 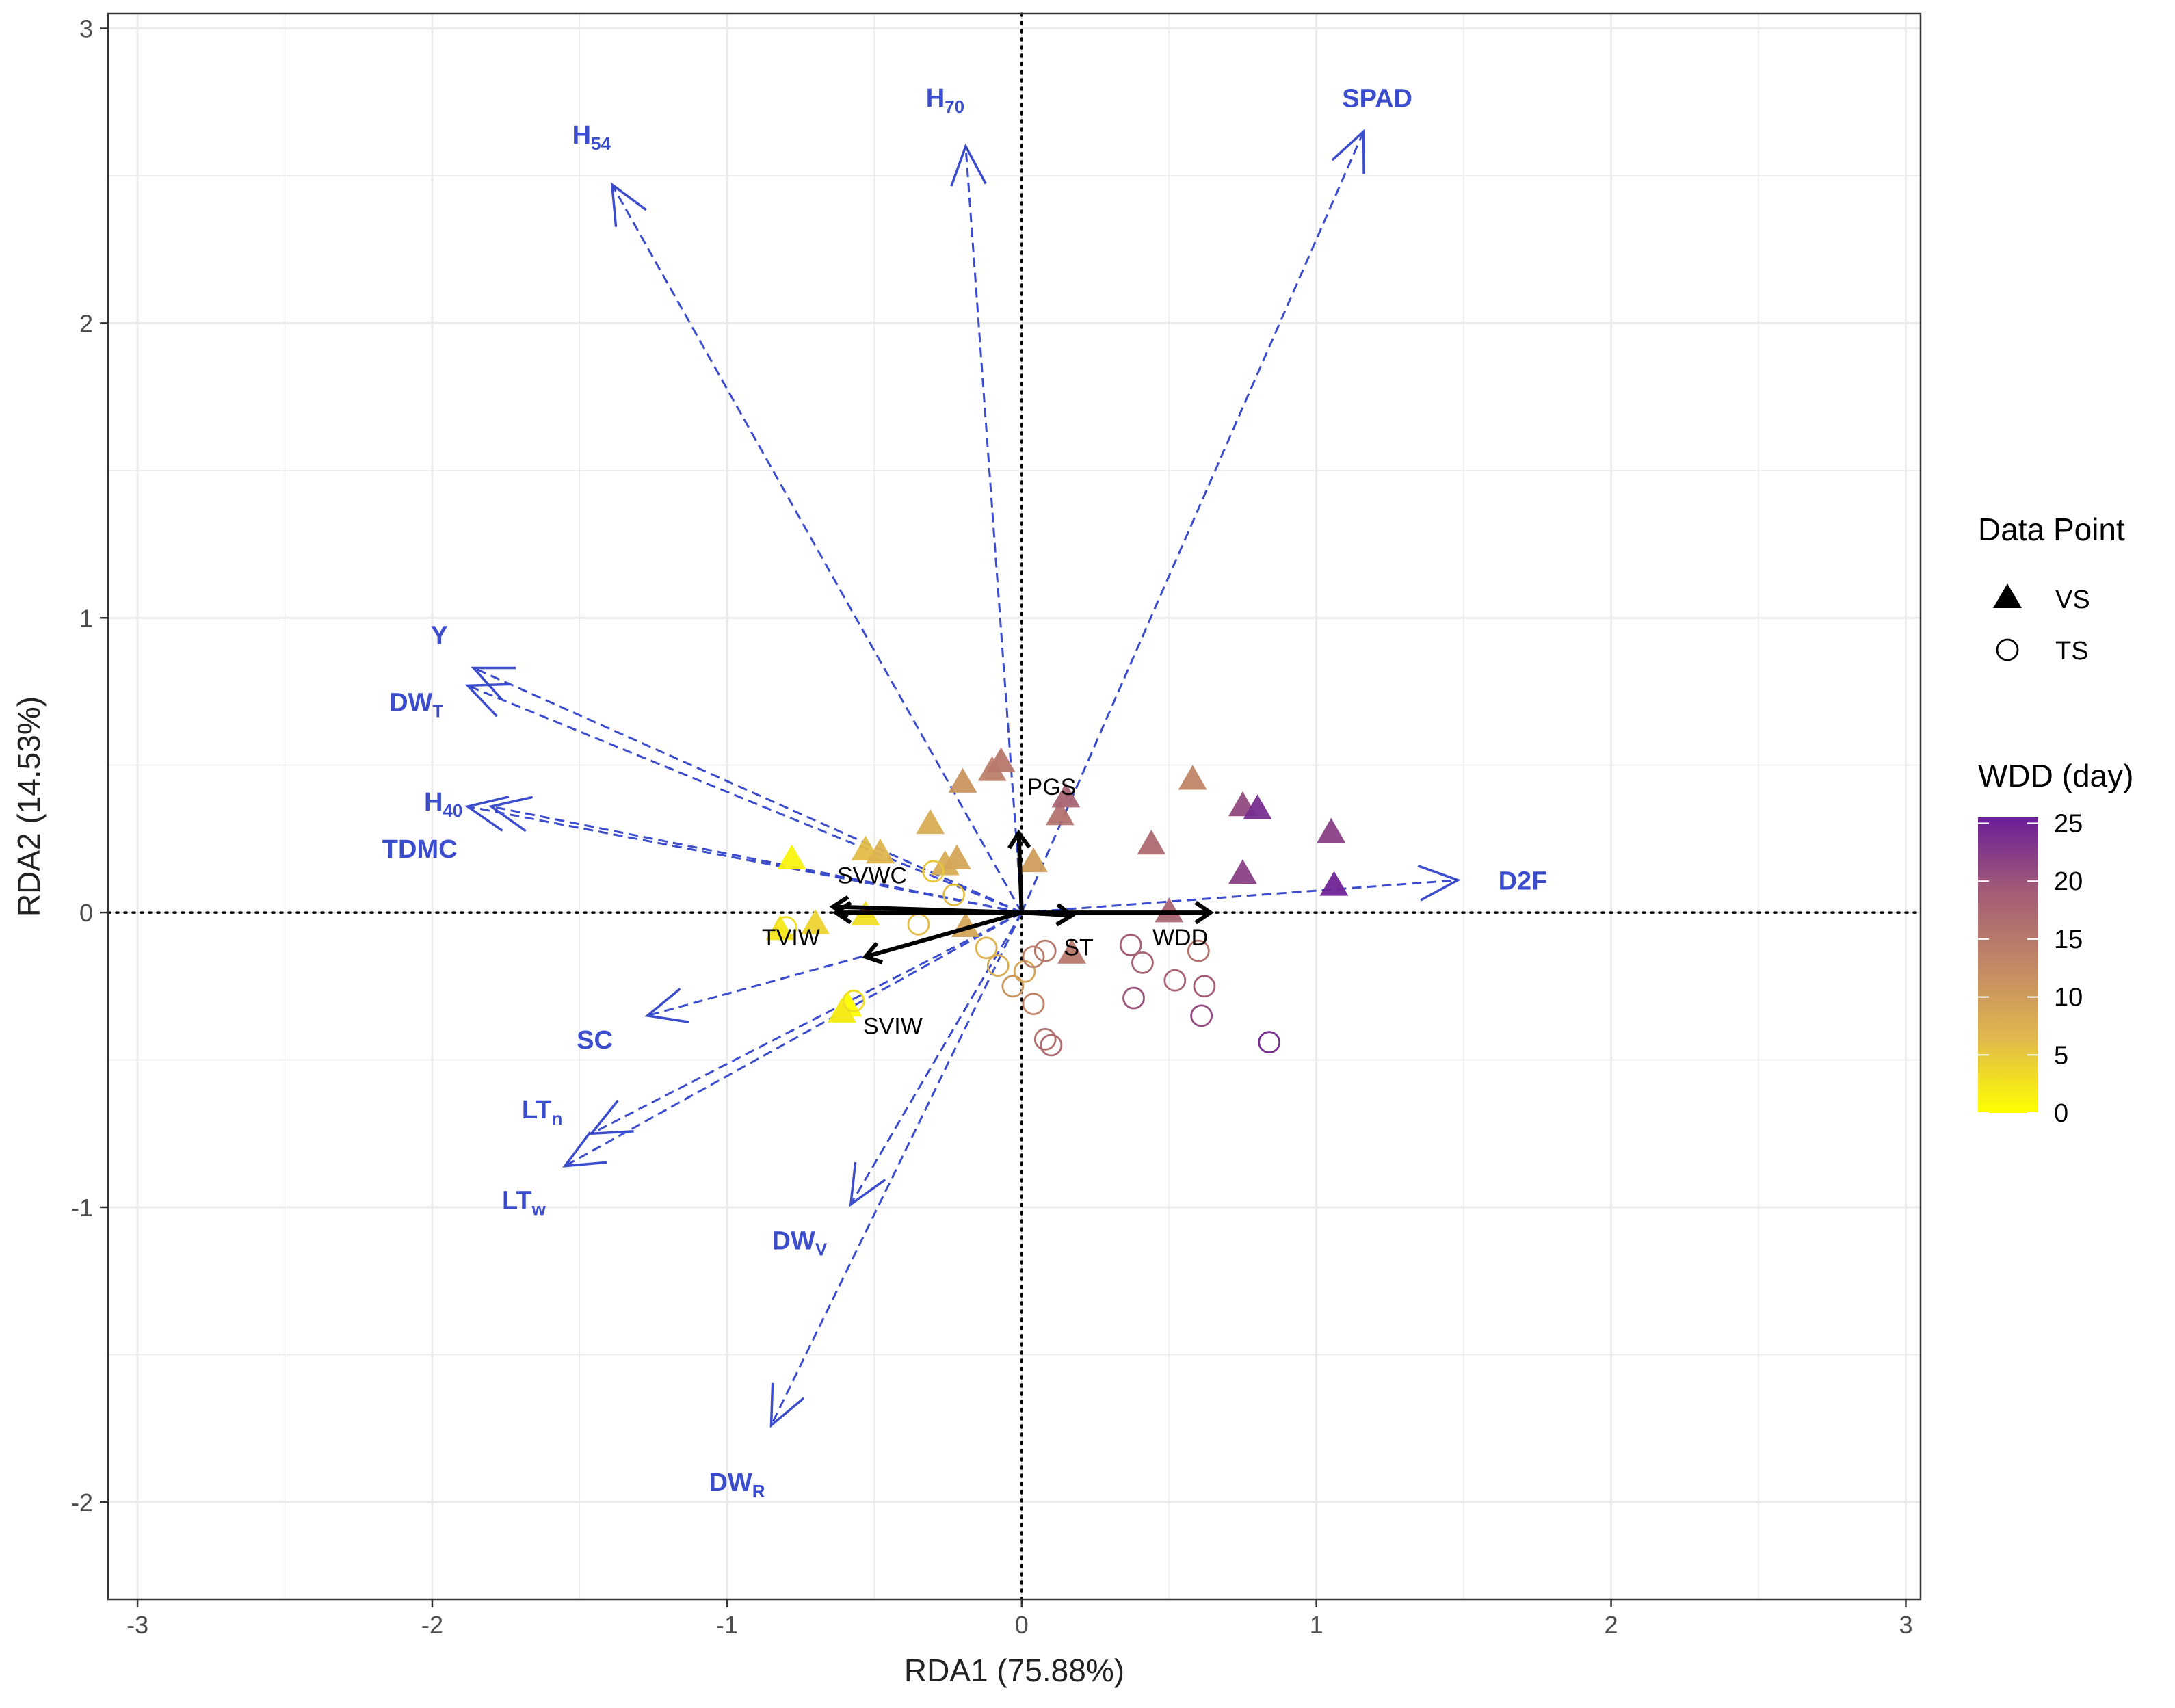 What do you see at coordinates (432, 1625) in the screenshot?
I see `x-tick-label: -2` at bounding box center [432, 1625].